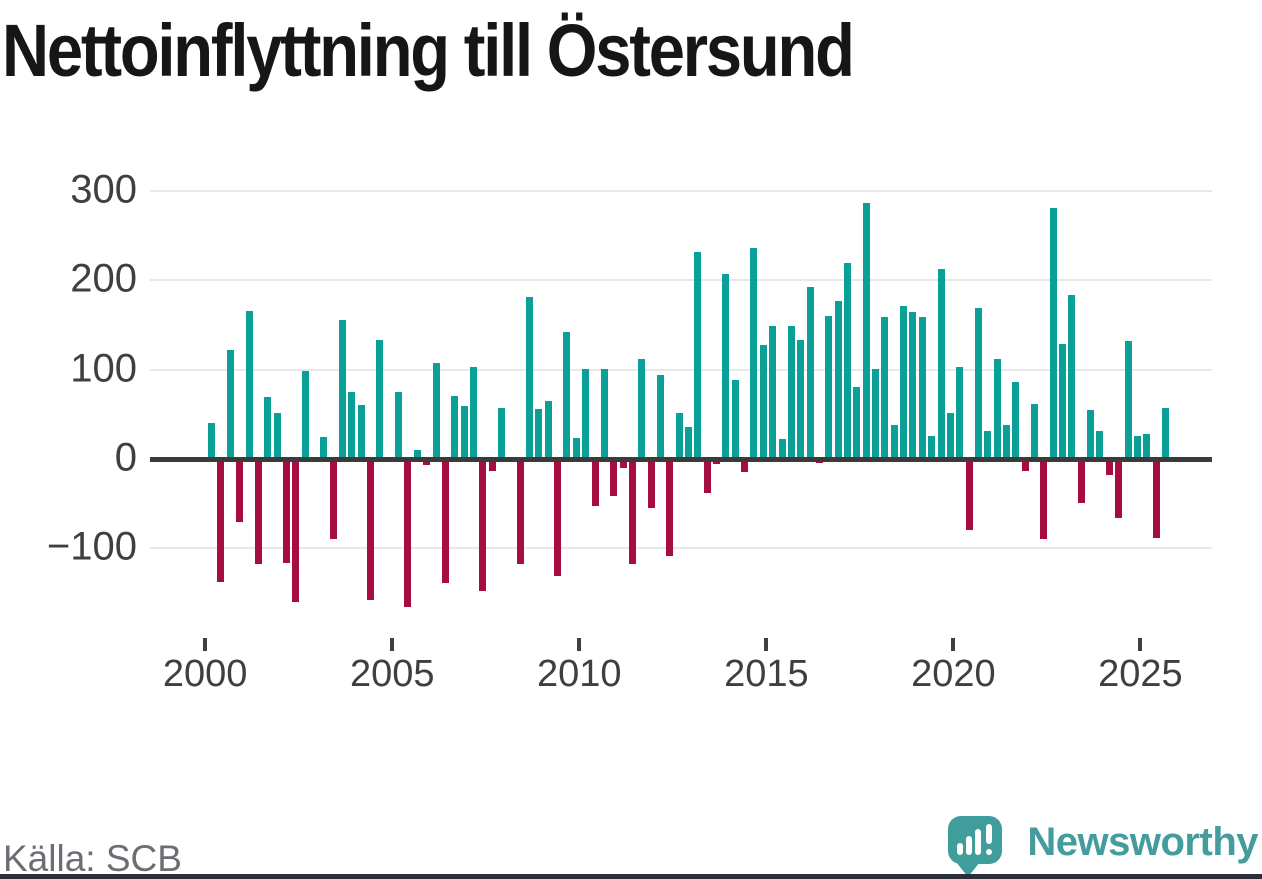  I want to click on logo-exclamation-icon, so click(989, 834).